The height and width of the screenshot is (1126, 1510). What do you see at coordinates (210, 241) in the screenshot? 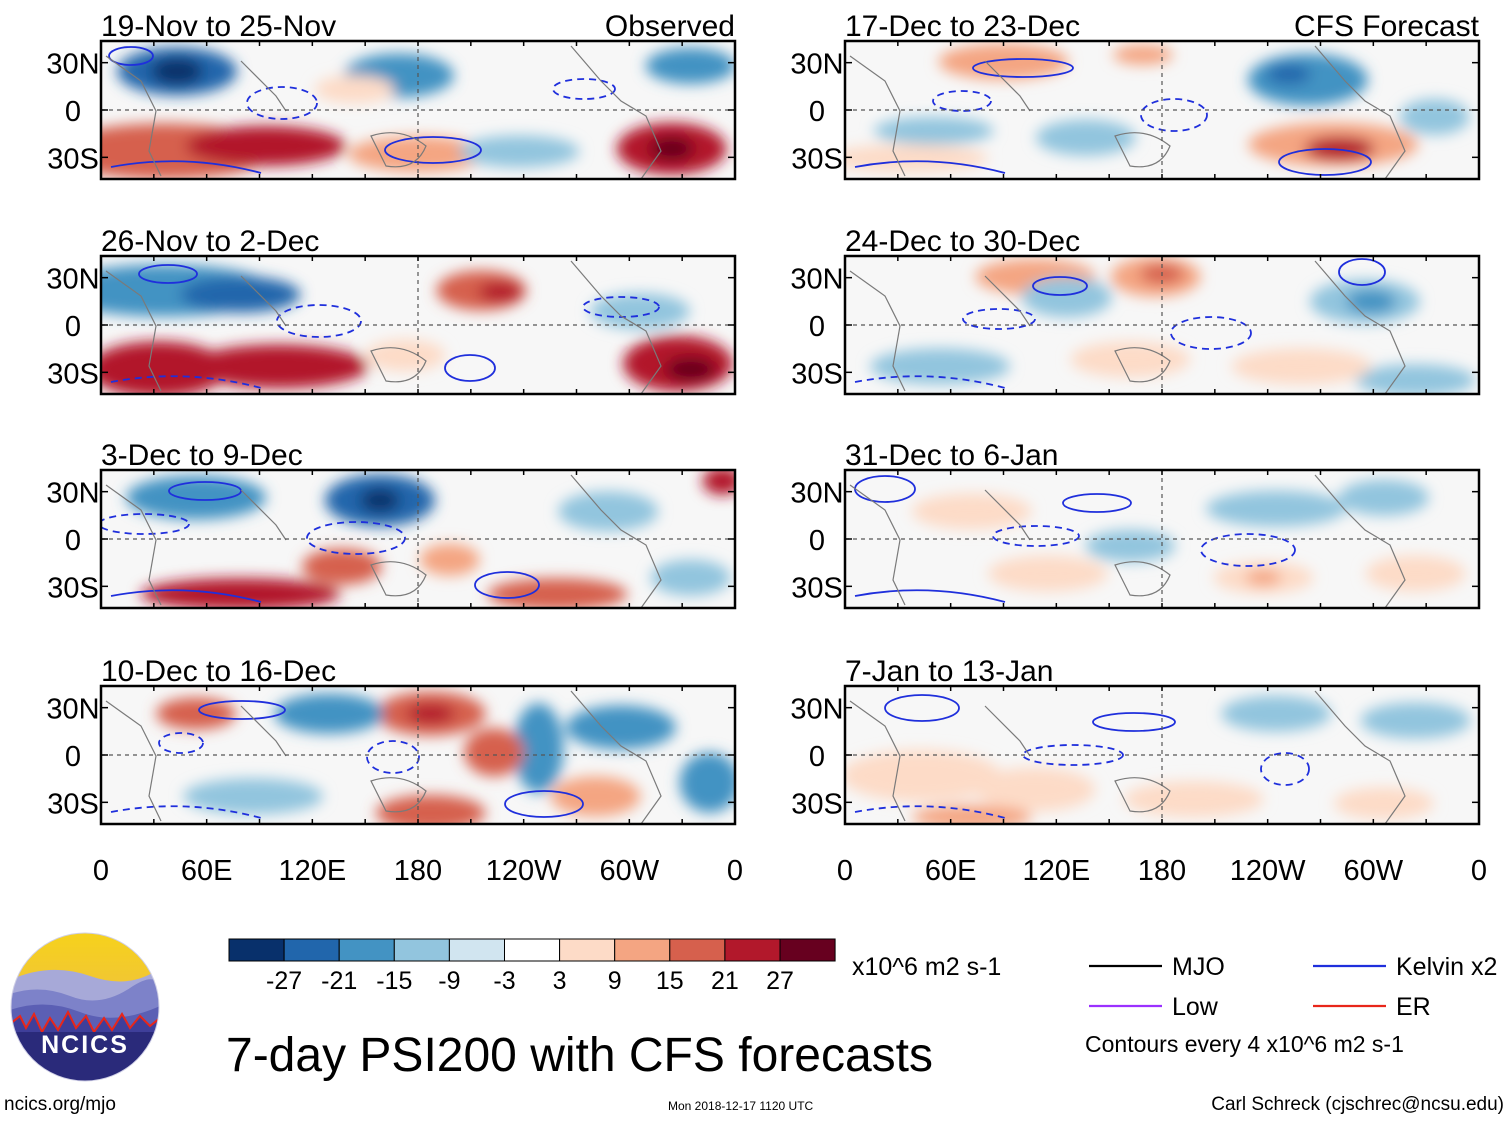
I see `panel-period-label: 26-Nov to 2-Dec` at bounding box center [210, 241].